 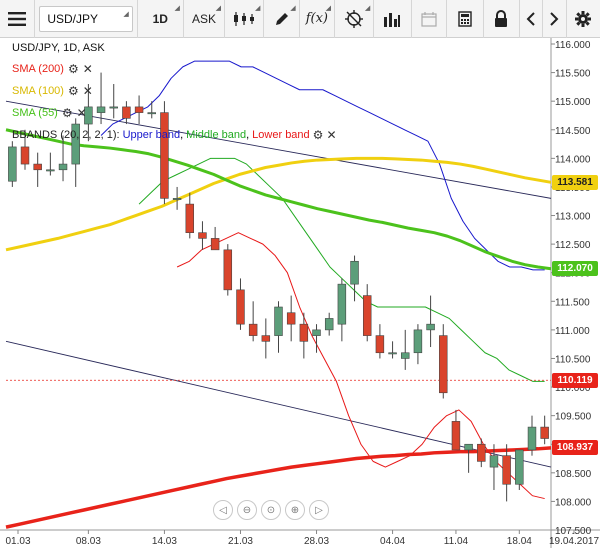 I want to click on settings-button, so click(x=583, y=19).